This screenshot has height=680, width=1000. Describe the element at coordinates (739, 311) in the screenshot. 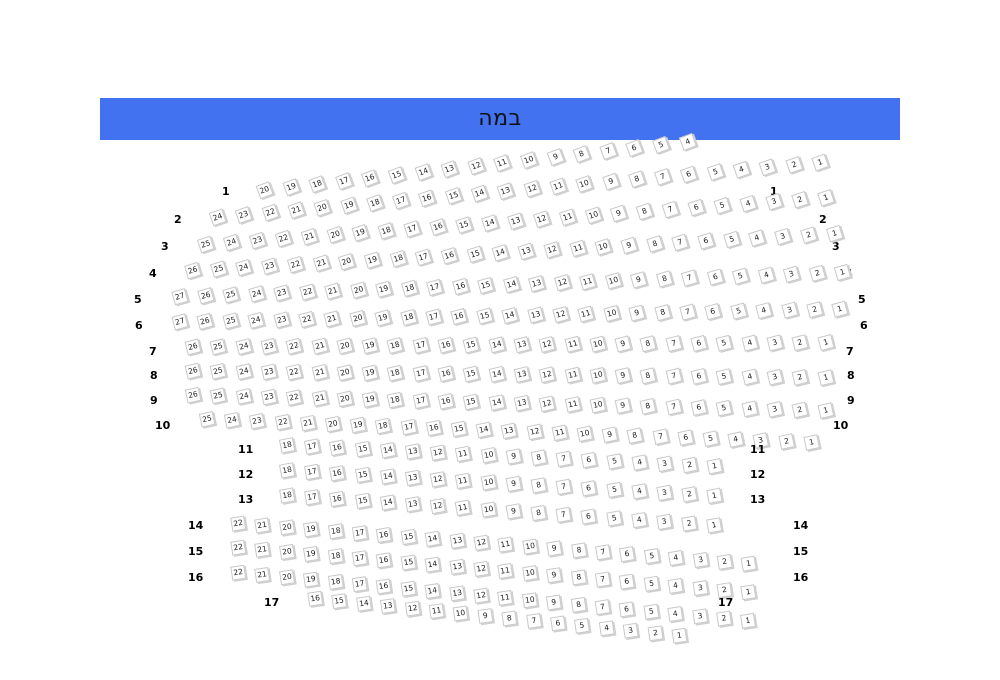

I see `seat-r6-s5: 5` at that location.